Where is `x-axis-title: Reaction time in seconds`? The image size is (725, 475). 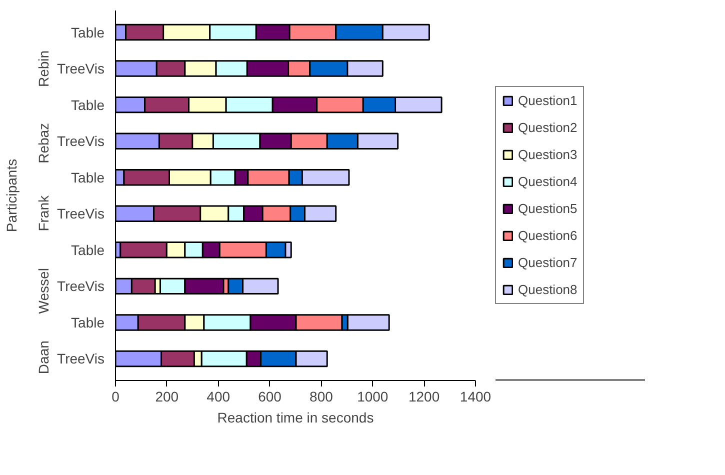 x-axis-title: Reaction time in seconds is located at coordinates (295, 418).